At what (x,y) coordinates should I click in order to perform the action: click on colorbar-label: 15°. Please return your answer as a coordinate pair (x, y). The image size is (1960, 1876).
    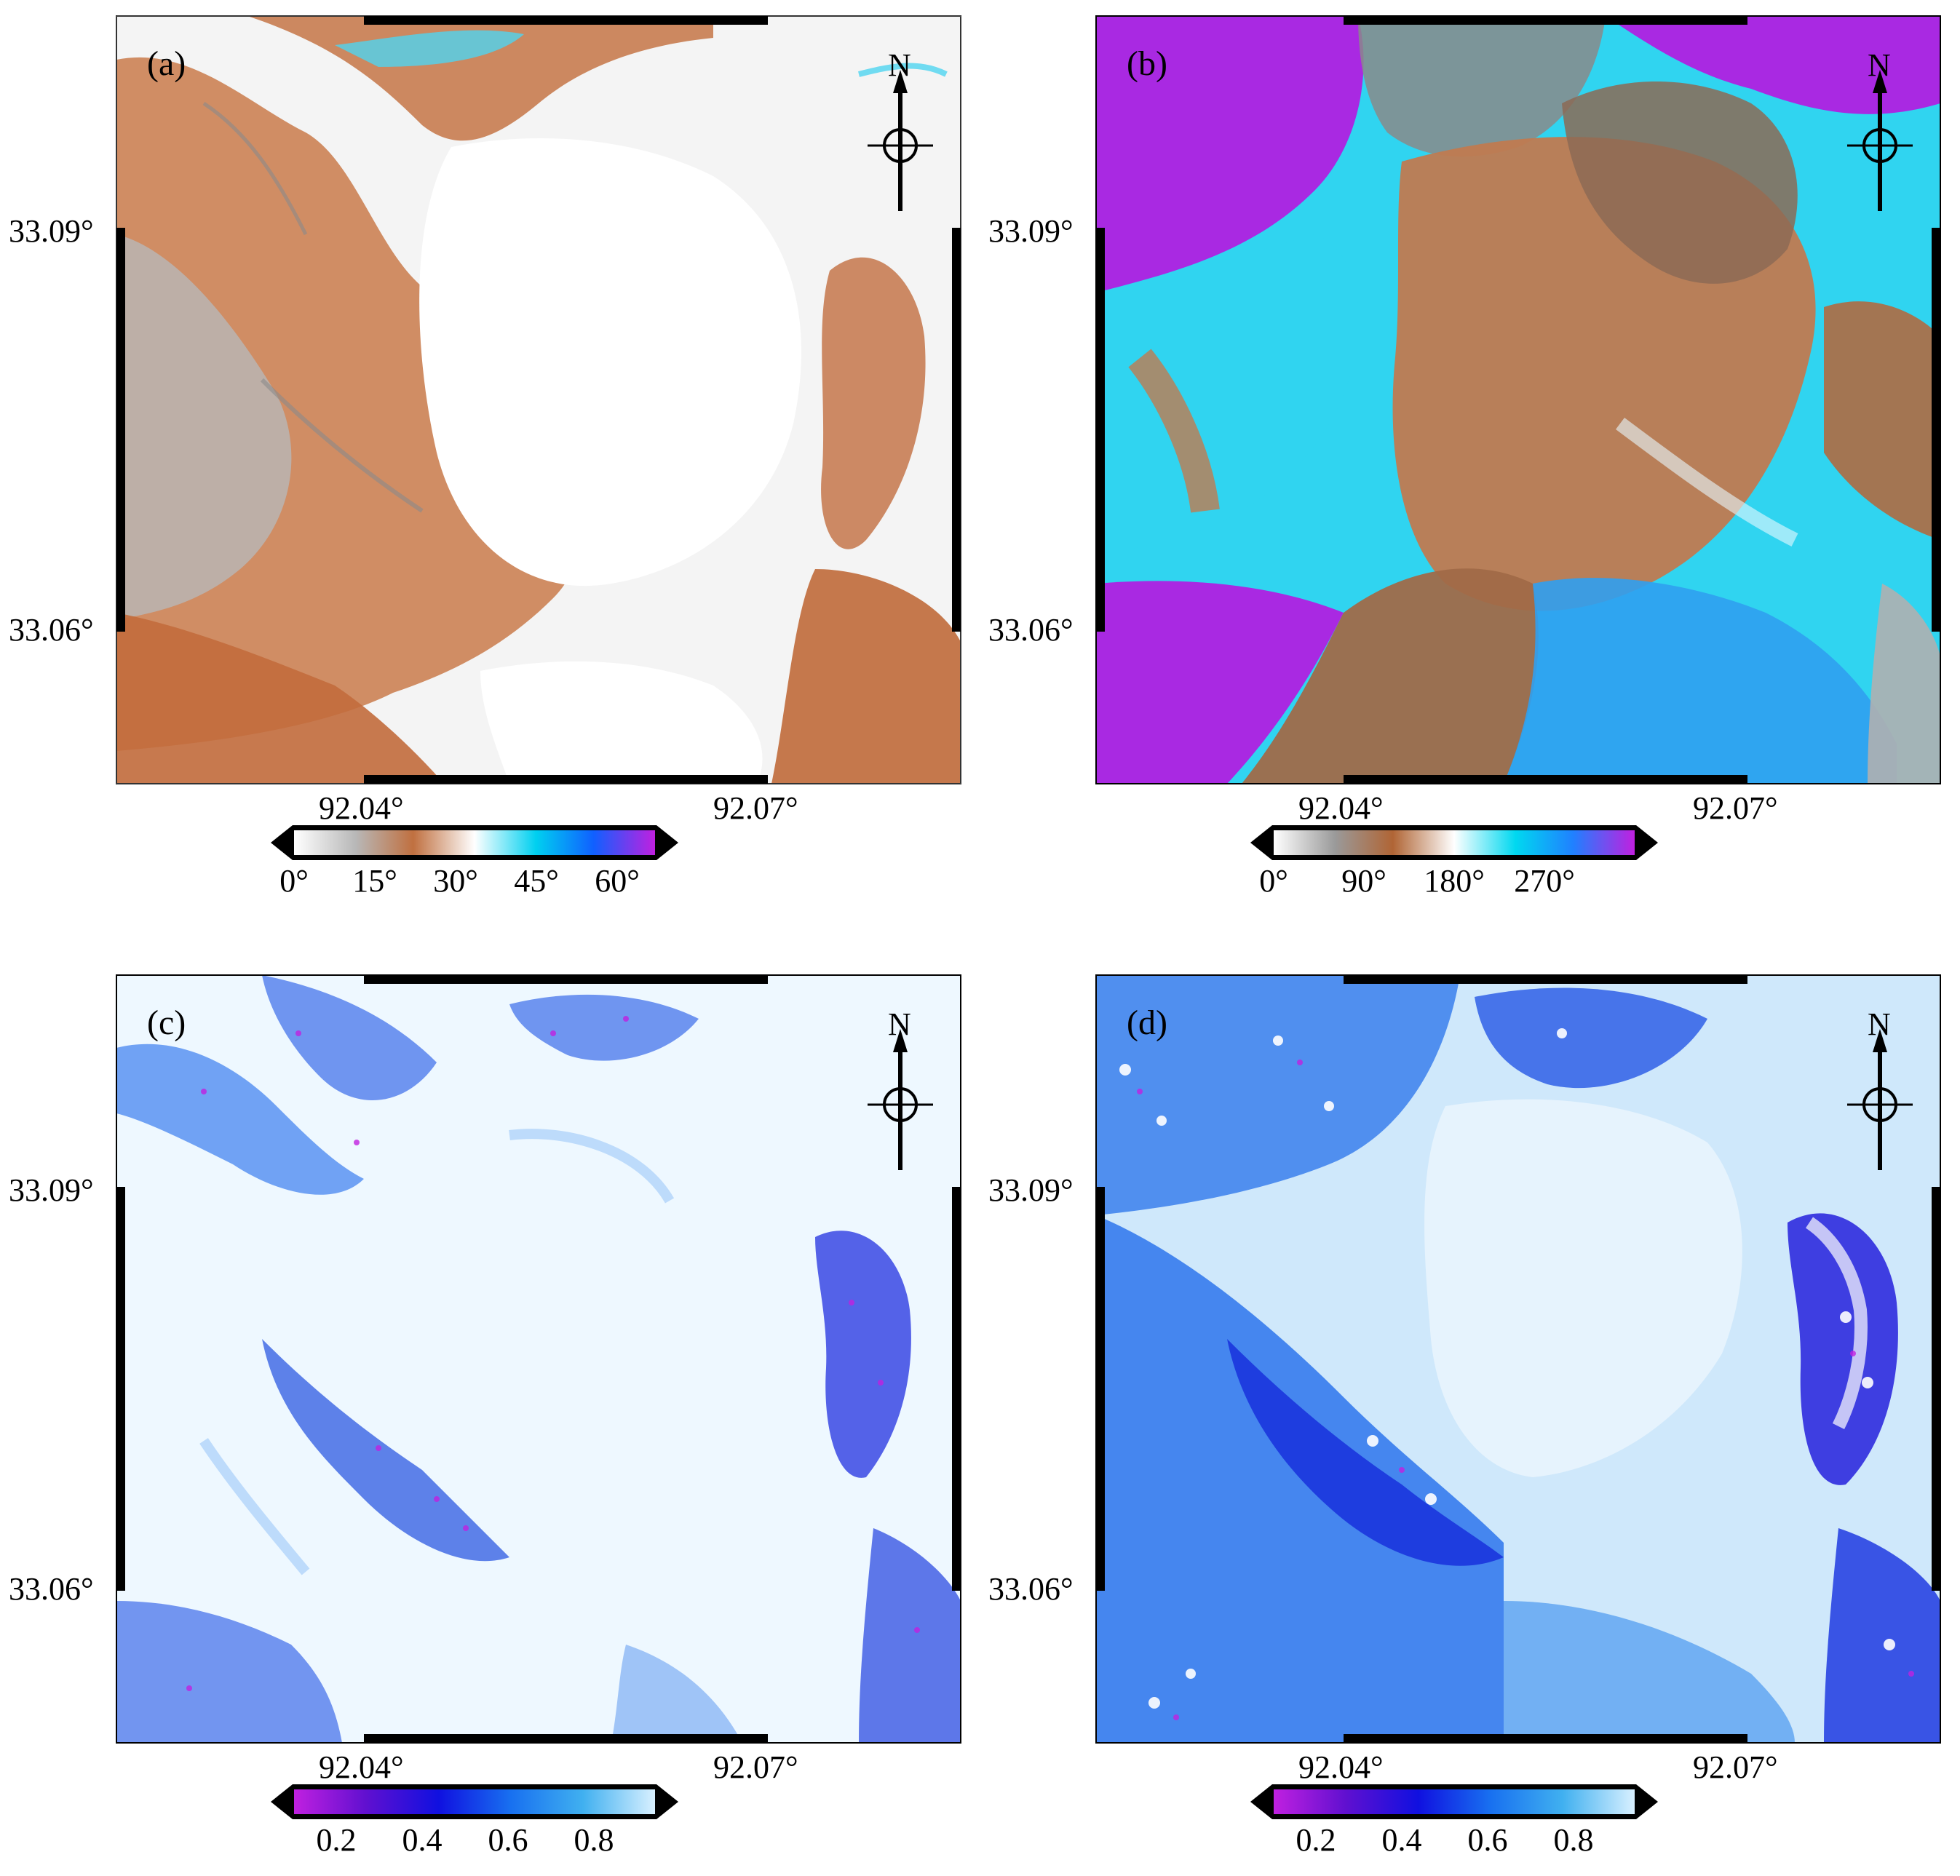
    Looking at the image, I should click on (374, 881).